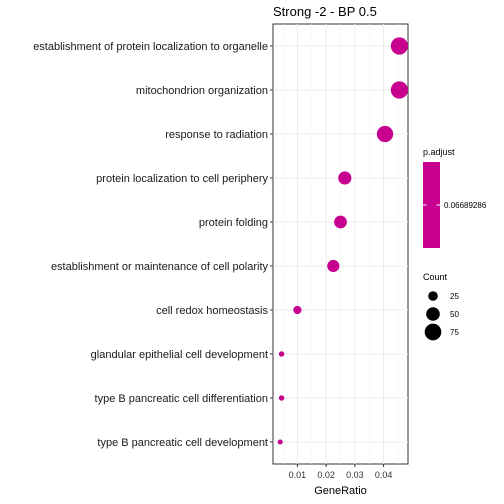 This screenshot has height=504, width=504. I want to click on category-label: protein folding, so click(233, 223).